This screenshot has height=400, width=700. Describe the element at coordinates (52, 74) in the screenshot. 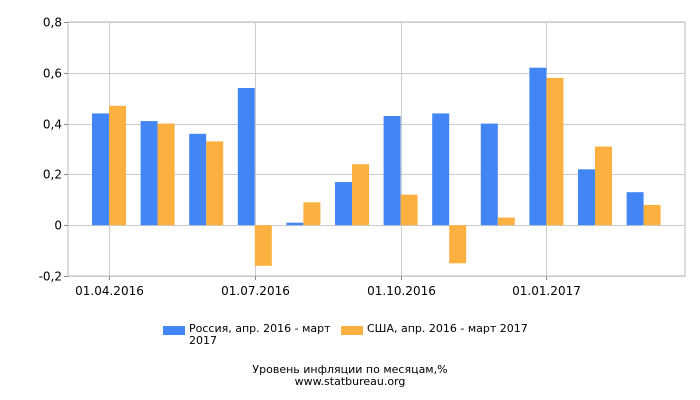

I see `y-tick-label: 0,6` at that location.